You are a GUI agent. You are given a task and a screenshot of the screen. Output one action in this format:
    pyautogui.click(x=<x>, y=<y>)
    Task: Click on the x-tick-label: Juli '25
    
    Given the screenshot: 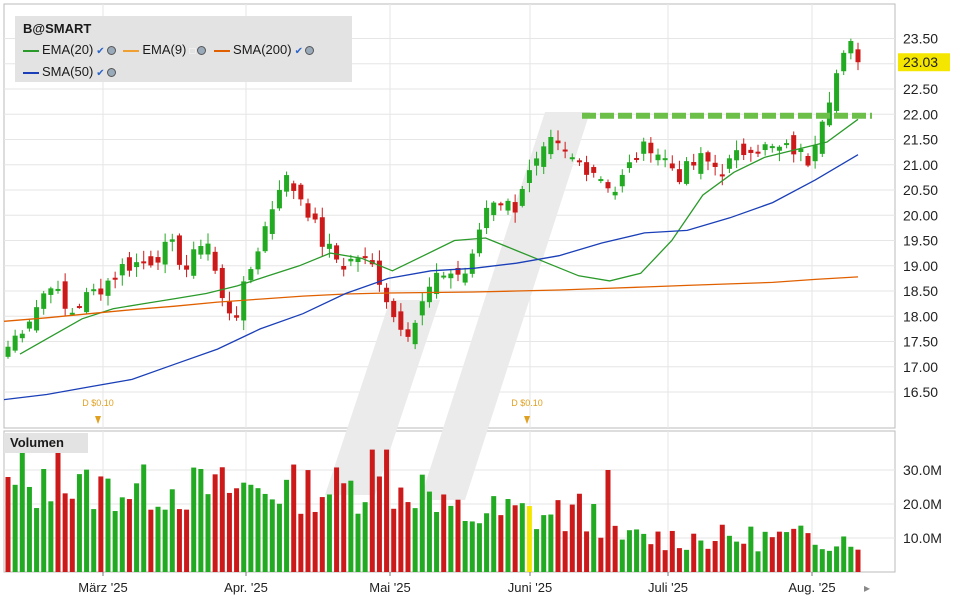 What is the action you would take?
    pyautogui.click(x=668, y=587)
    